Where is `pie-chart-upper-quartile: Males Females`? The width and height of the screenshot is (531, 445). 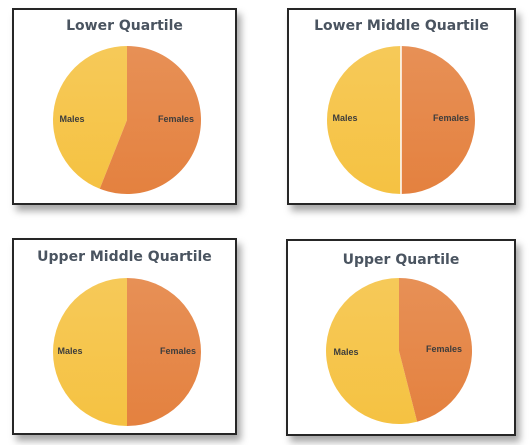 pie-chart-upper-quartile: Males Females is located at coordinates (399, 351).